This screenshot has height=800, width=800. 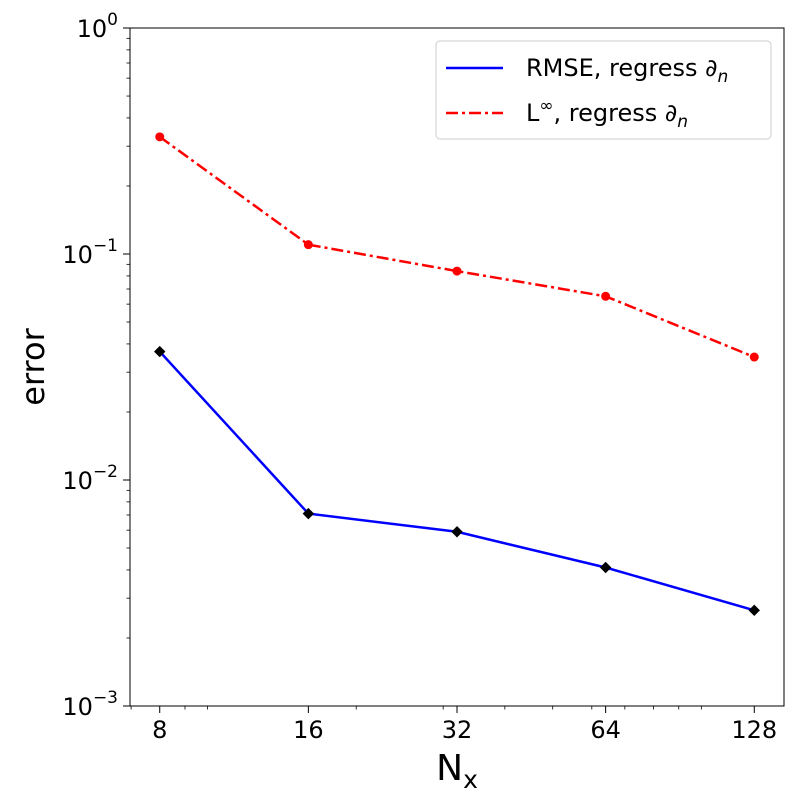 I want to click on legend-box, so click(x=603, y=90).